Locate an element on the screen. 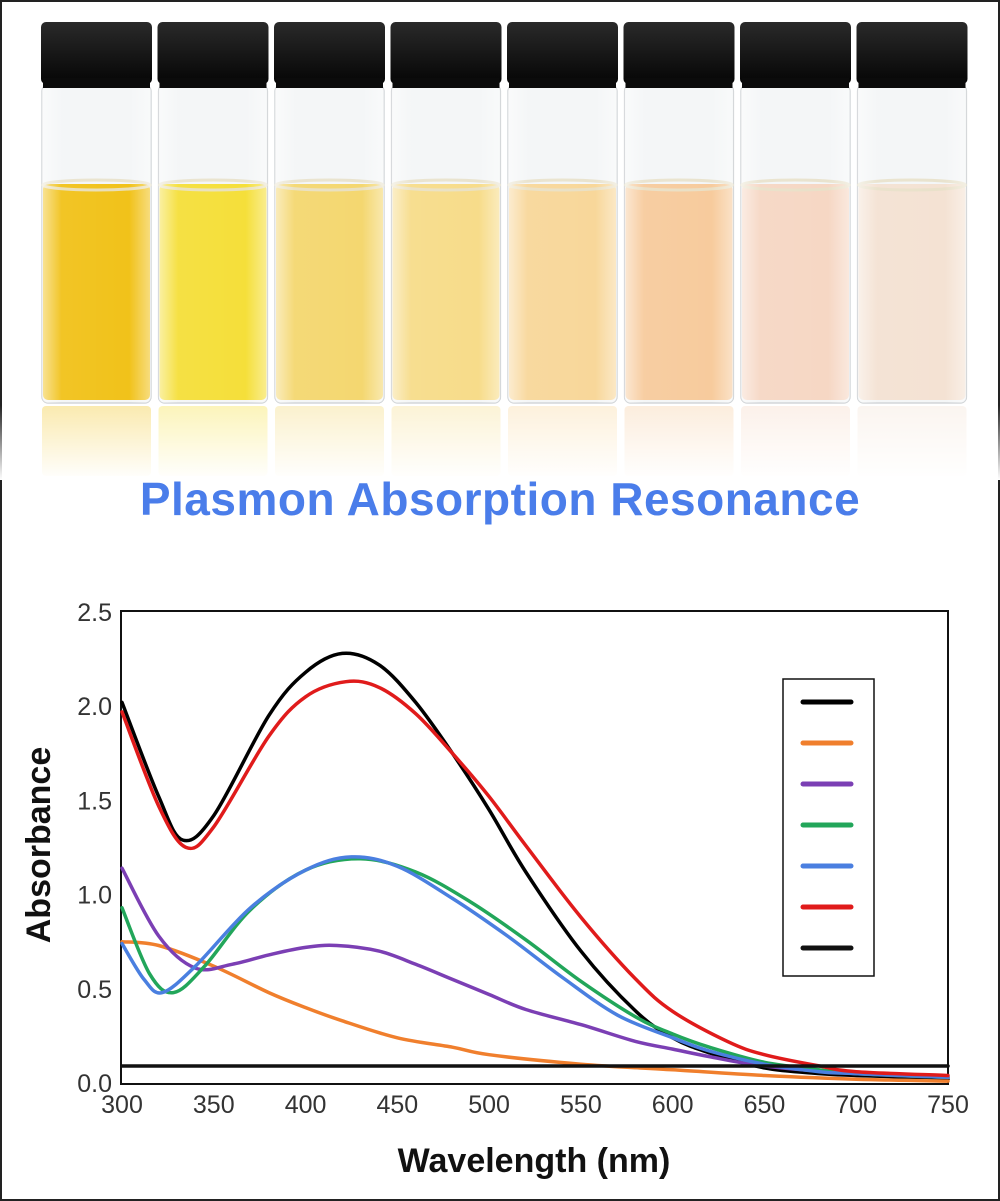 The height and width of the screenshot is (1201, 1000). legend-box is located at coordinates (828, 827).